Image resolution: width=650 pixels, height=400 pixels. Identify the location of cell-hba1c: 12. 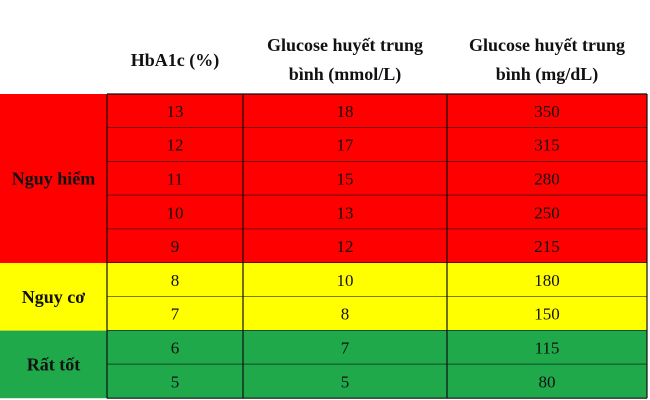
(175, 145).